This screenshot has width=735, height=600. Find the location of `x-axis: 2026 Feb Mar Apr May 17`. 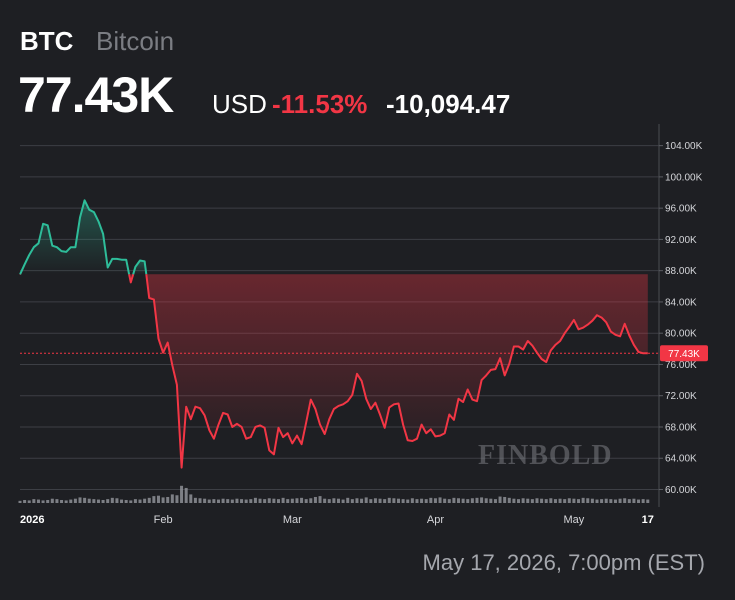

x-axis: 2026 Feb Mar Apr May 17 is located at coordinates (337, 520).